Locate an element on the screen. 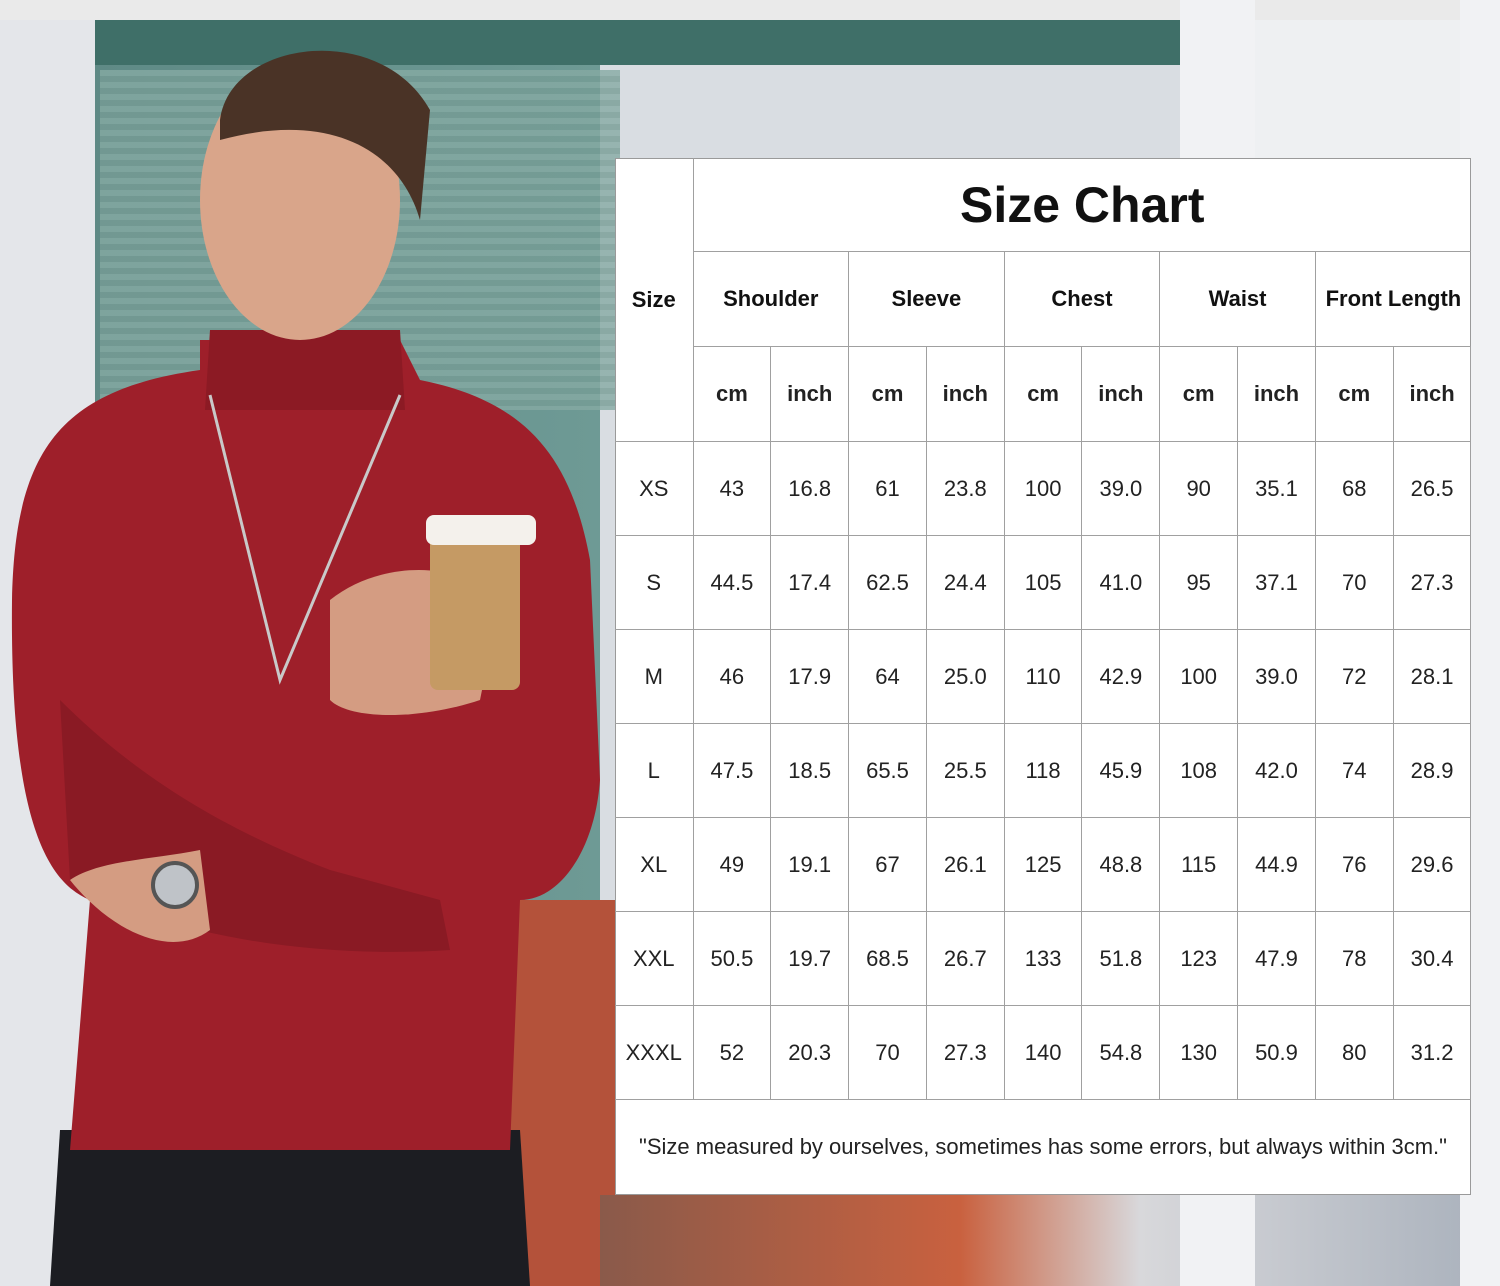 This screenshot has width=1500, height=1286. background-wall is located at coordinates (750, 10).